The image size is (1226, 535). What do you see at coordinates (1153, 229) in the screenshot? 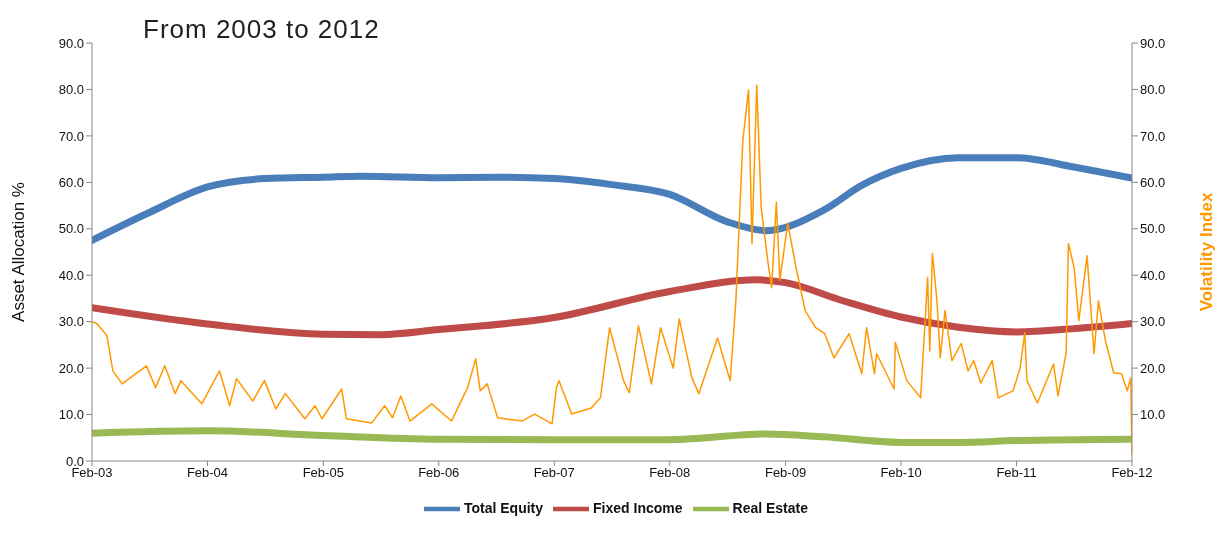
I see `y2-tick-label: 50.0` at bounding box center [1153, 229].